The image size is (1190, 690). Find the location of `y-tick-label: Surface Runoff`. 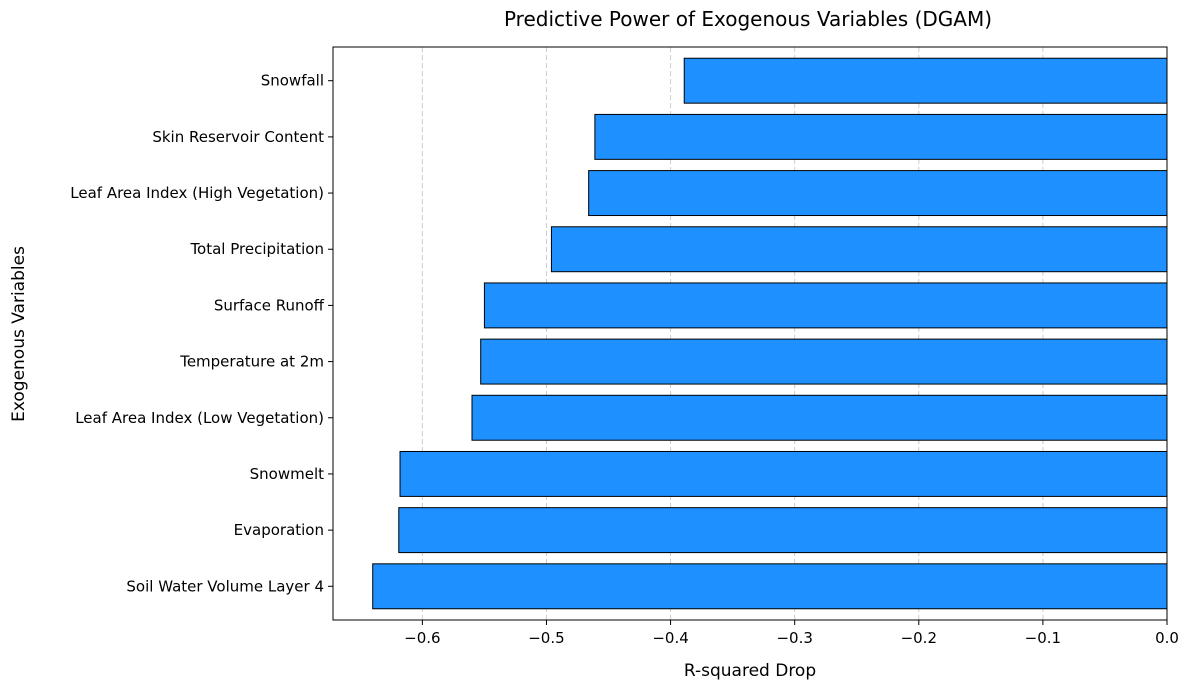

y-tick-label: Surface Runoff is located at coordinates (269, 305).